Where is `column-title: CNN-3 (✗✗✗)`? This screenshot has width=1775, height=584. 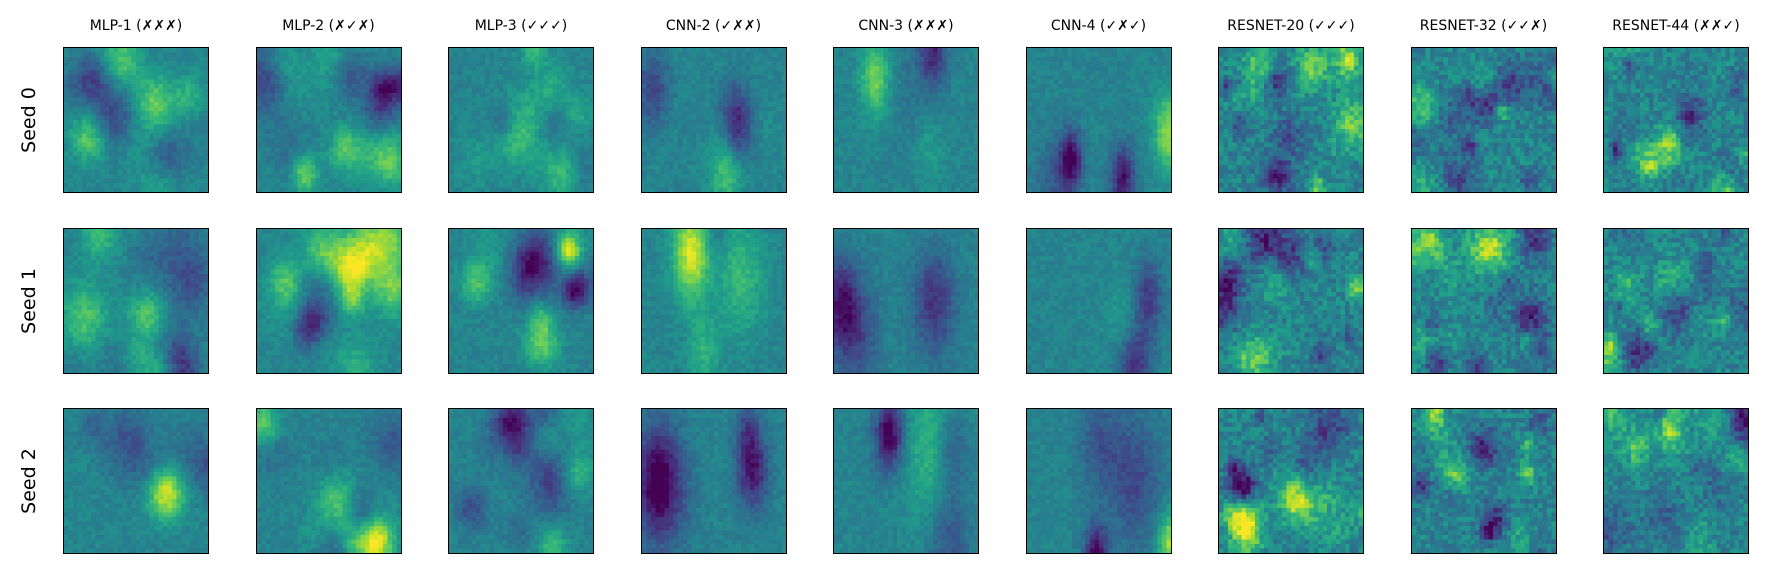
column-title: CNN-3 (✗✗✗) is located at coordinates (906, 26).